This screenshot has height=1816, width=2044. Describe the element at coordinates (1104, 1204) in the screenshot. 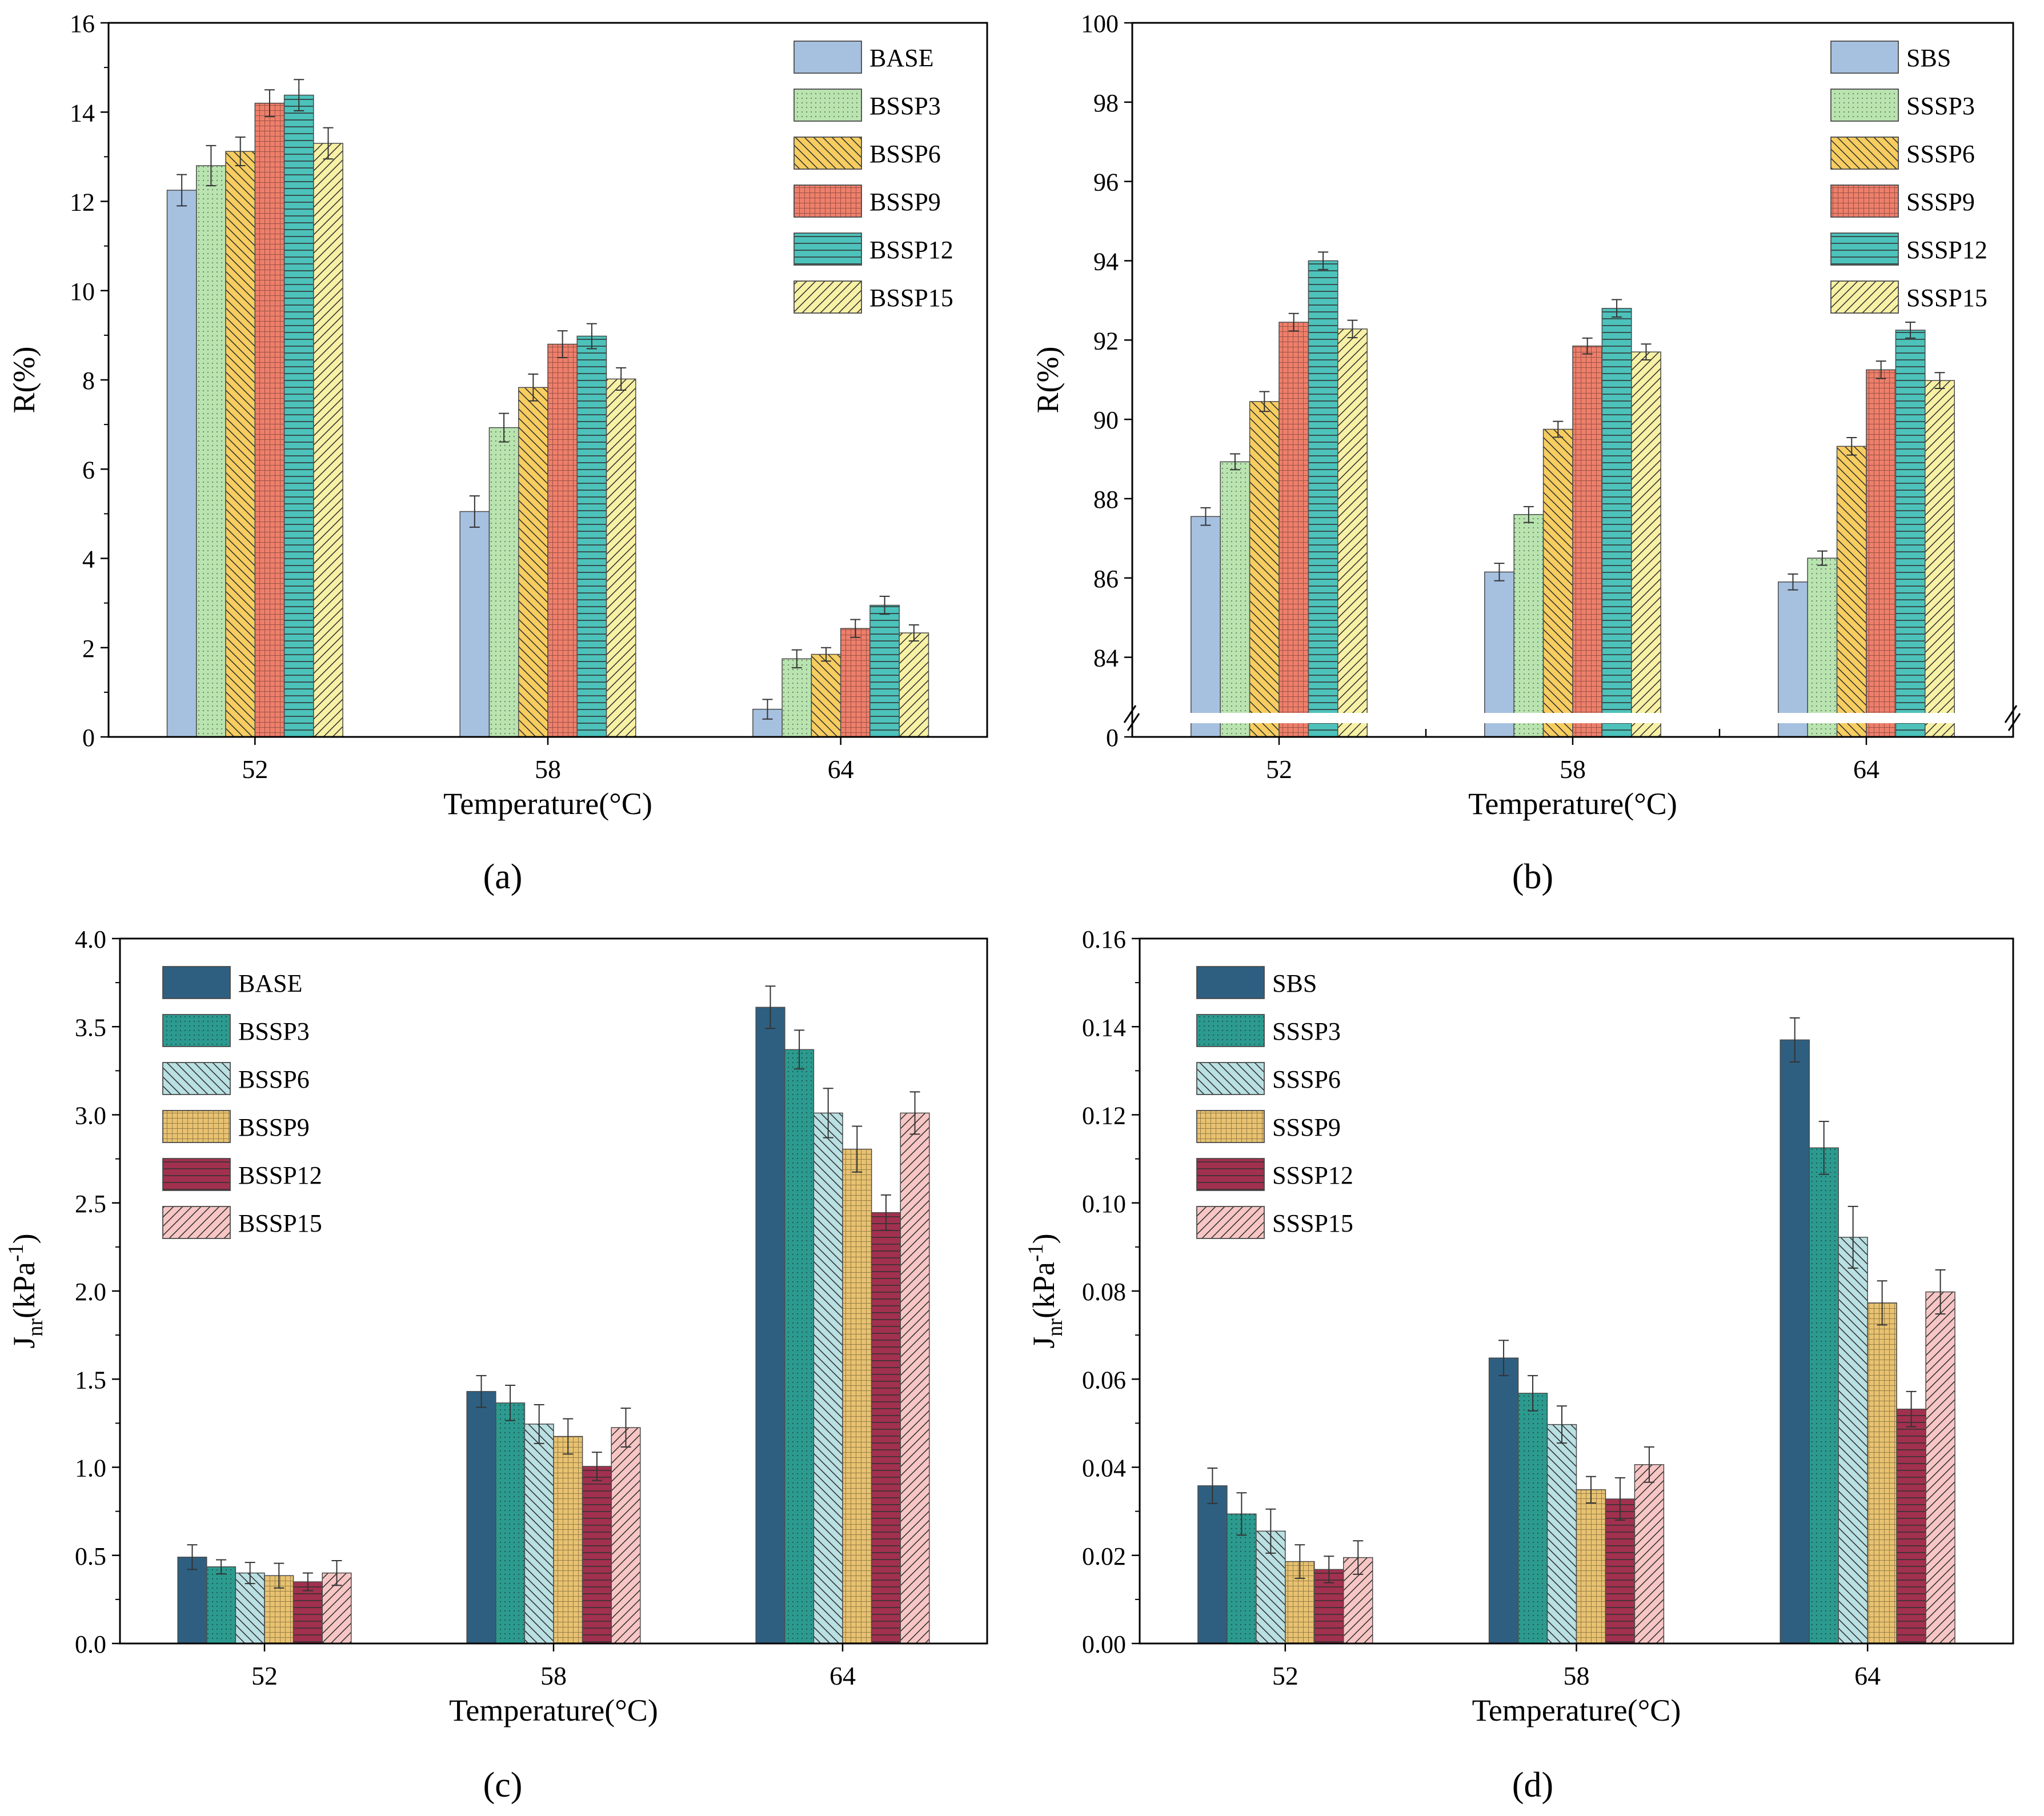

I see `y-tick-label: 0.10` at that location.